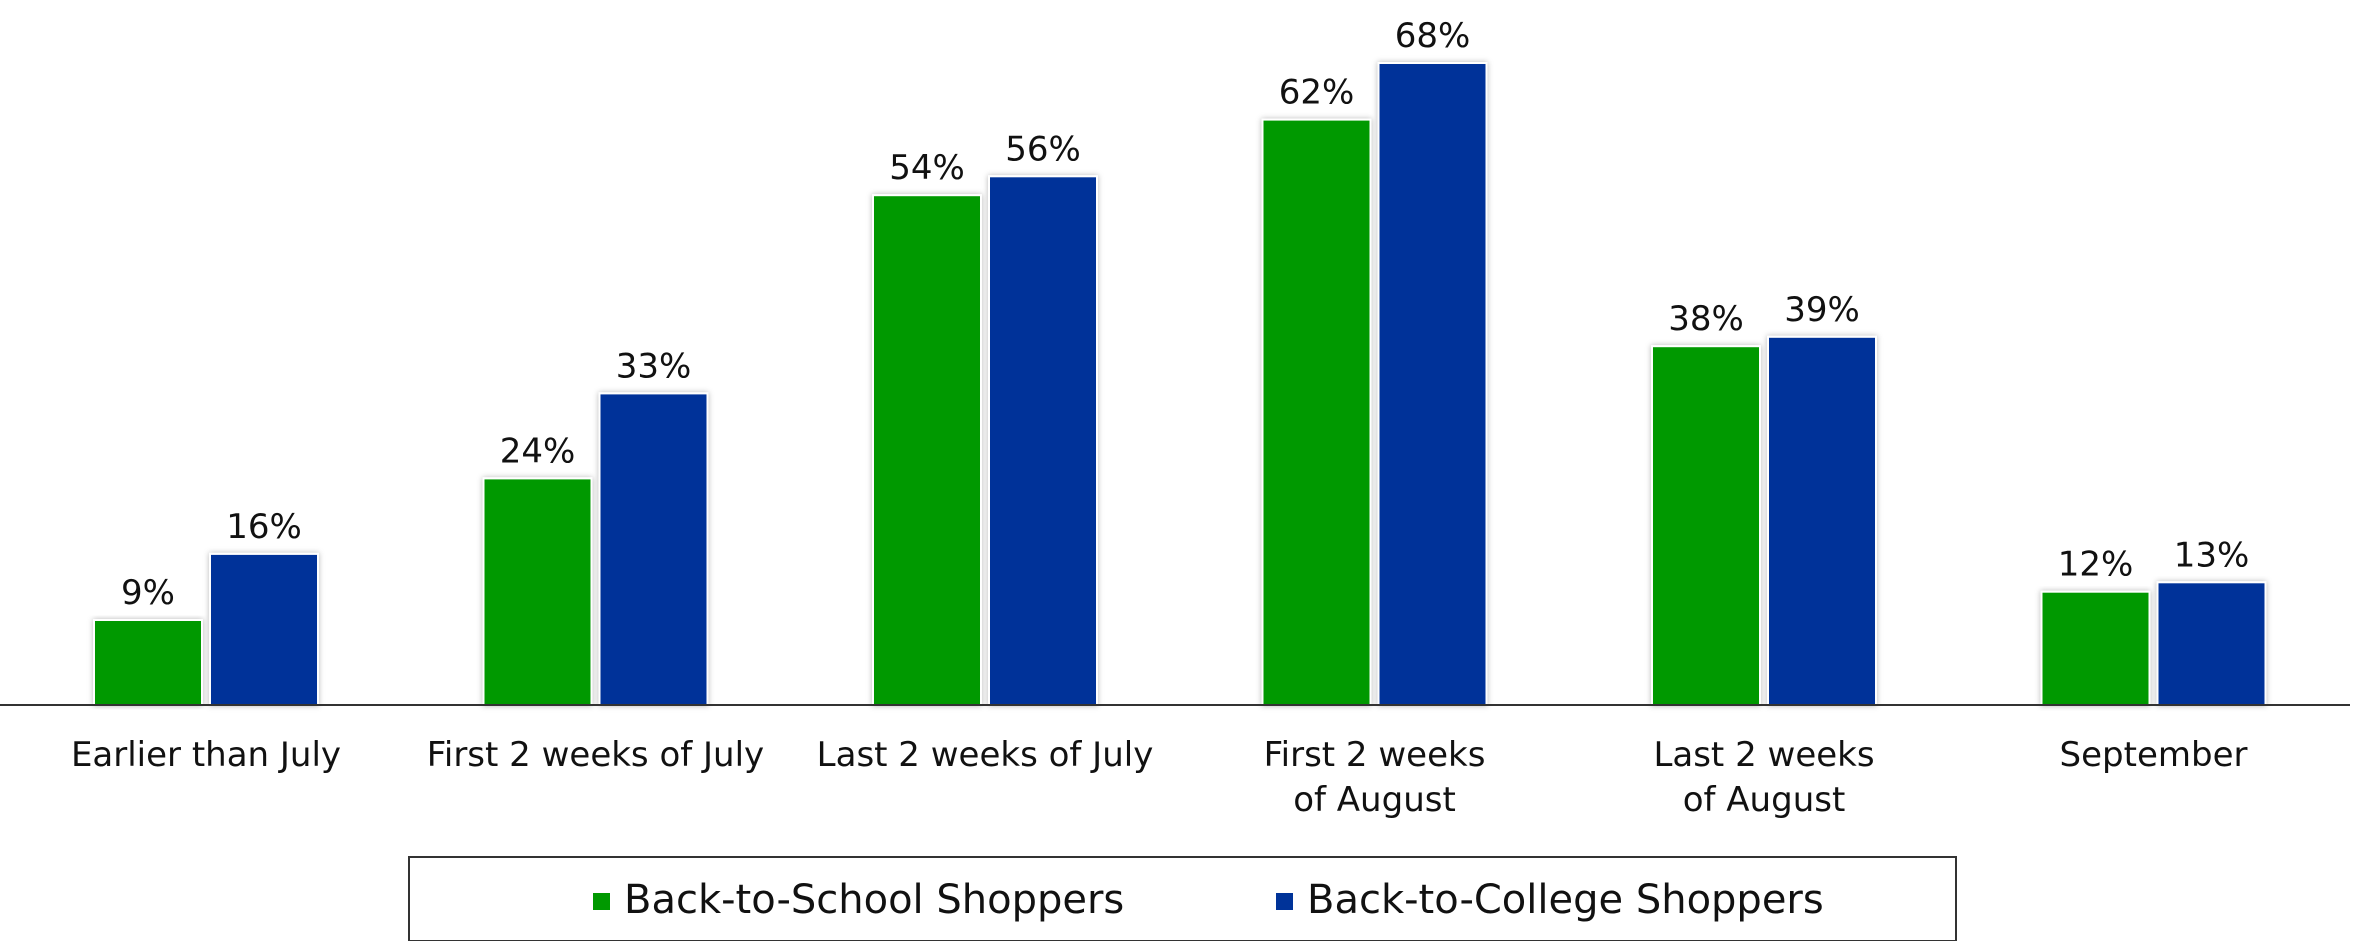  I want to click on bar-back-to-school-shoppers-first-2-weeks-of-july, so click(537, 591).